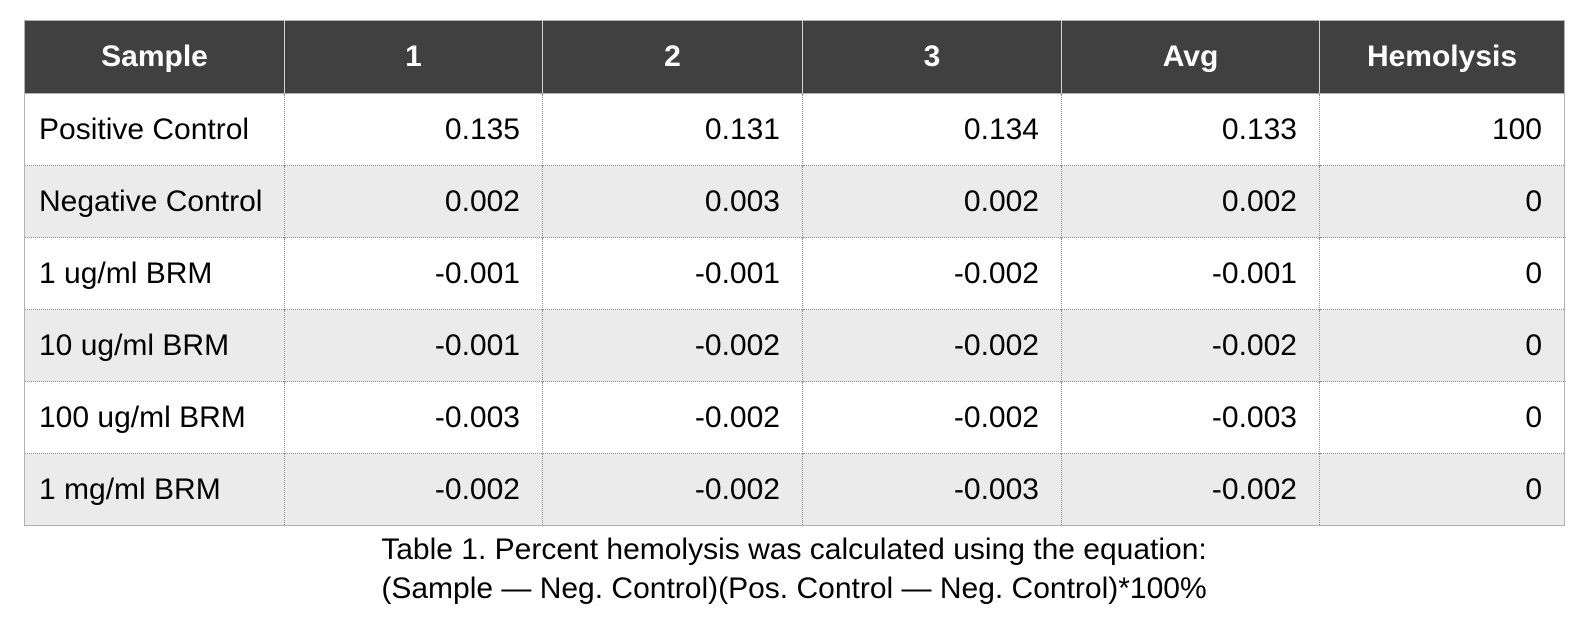 The image size is (1586, 626). Describe the element at coordinates (672, 201) in the screenshot. I see `value-cell: 0.003` at that location.